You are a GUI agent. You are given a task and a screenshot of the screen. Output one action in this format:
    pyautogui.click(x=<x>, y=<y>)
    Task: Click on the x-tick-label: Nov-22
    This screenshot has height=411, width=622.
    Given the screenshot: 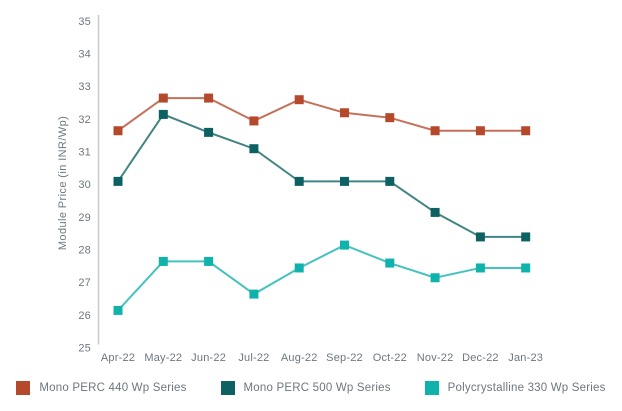 What is the action you would take?
    pyautogui.click(x=435, y=358)
    